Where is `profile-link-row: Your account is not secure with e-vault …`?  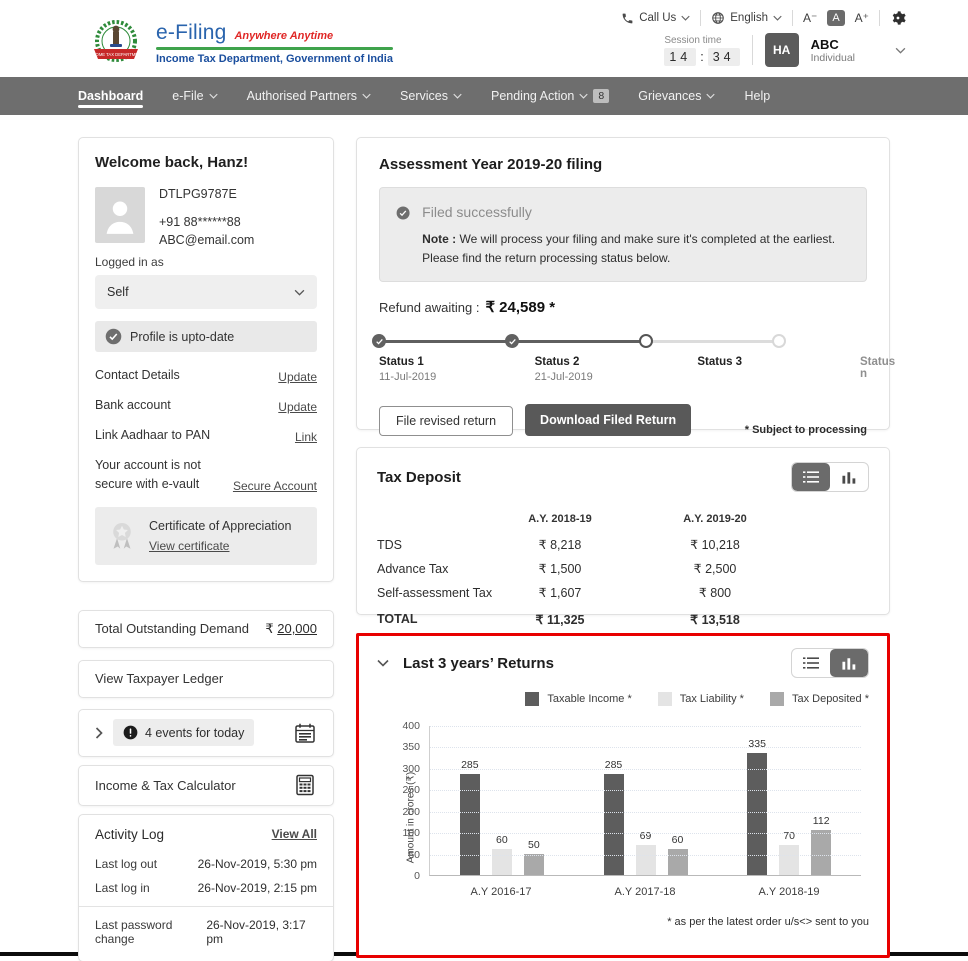 profile-link-row: Your account is not secure with e-vault … is located at coordinates (206, 475).